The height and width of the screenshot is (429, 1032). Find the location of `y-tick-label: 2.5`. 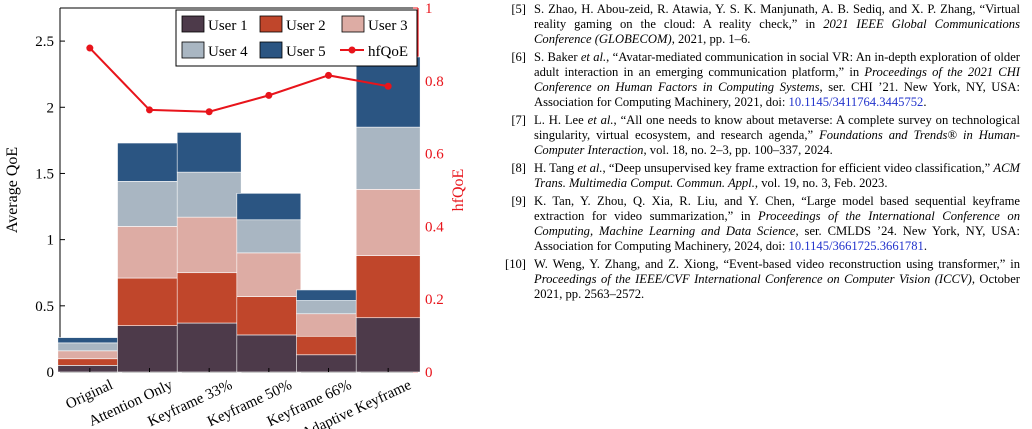

y-tick-label: 2.5 is located at coordinates (44, 42).